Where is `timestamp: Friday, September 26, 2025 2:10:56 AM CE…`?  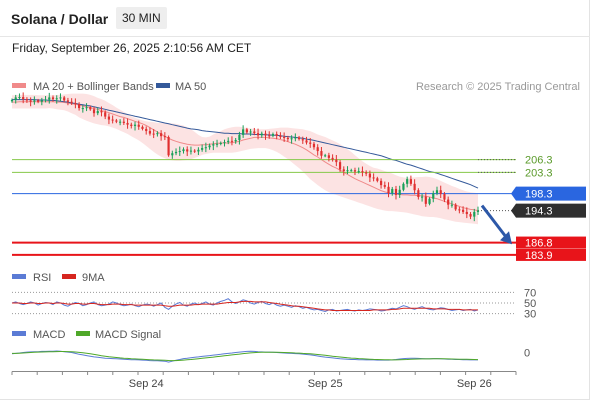 timestamp: Friday, September 26, 2025 2:10:56 AM CE… is located at coordinates (132, 48).